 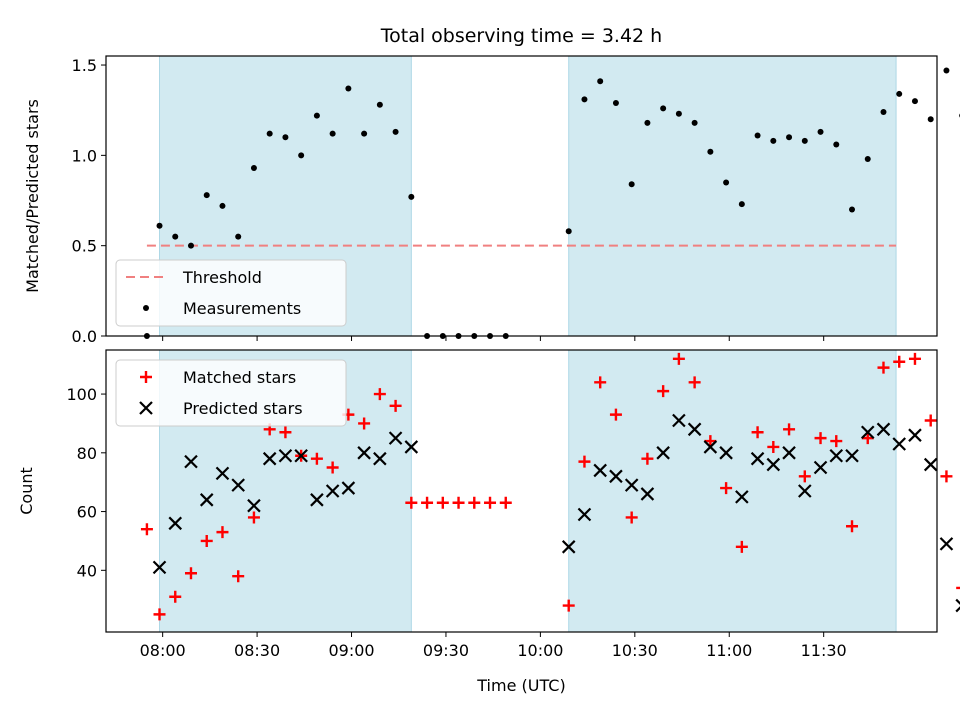 What do you see at coordinates (257, 650) in the screenshot?
I see `x-tick-label: 08:30` at bounding box center [257, 650].